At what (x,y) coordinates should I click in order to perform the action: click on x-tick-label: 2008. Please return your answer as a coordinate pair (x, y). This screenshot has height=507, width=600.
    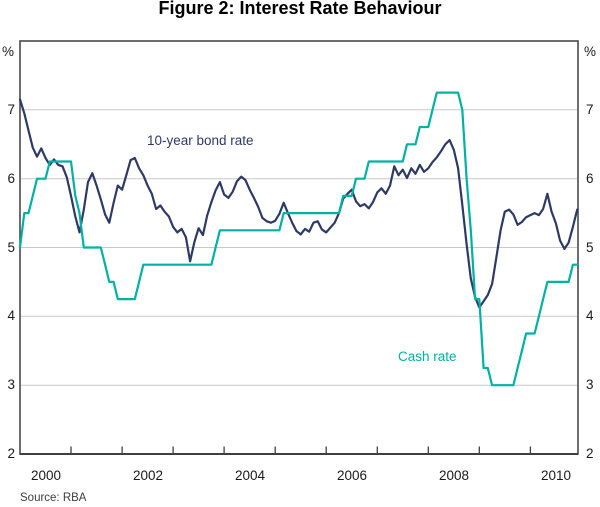
    Looking at the image, I should click on (454, 475).